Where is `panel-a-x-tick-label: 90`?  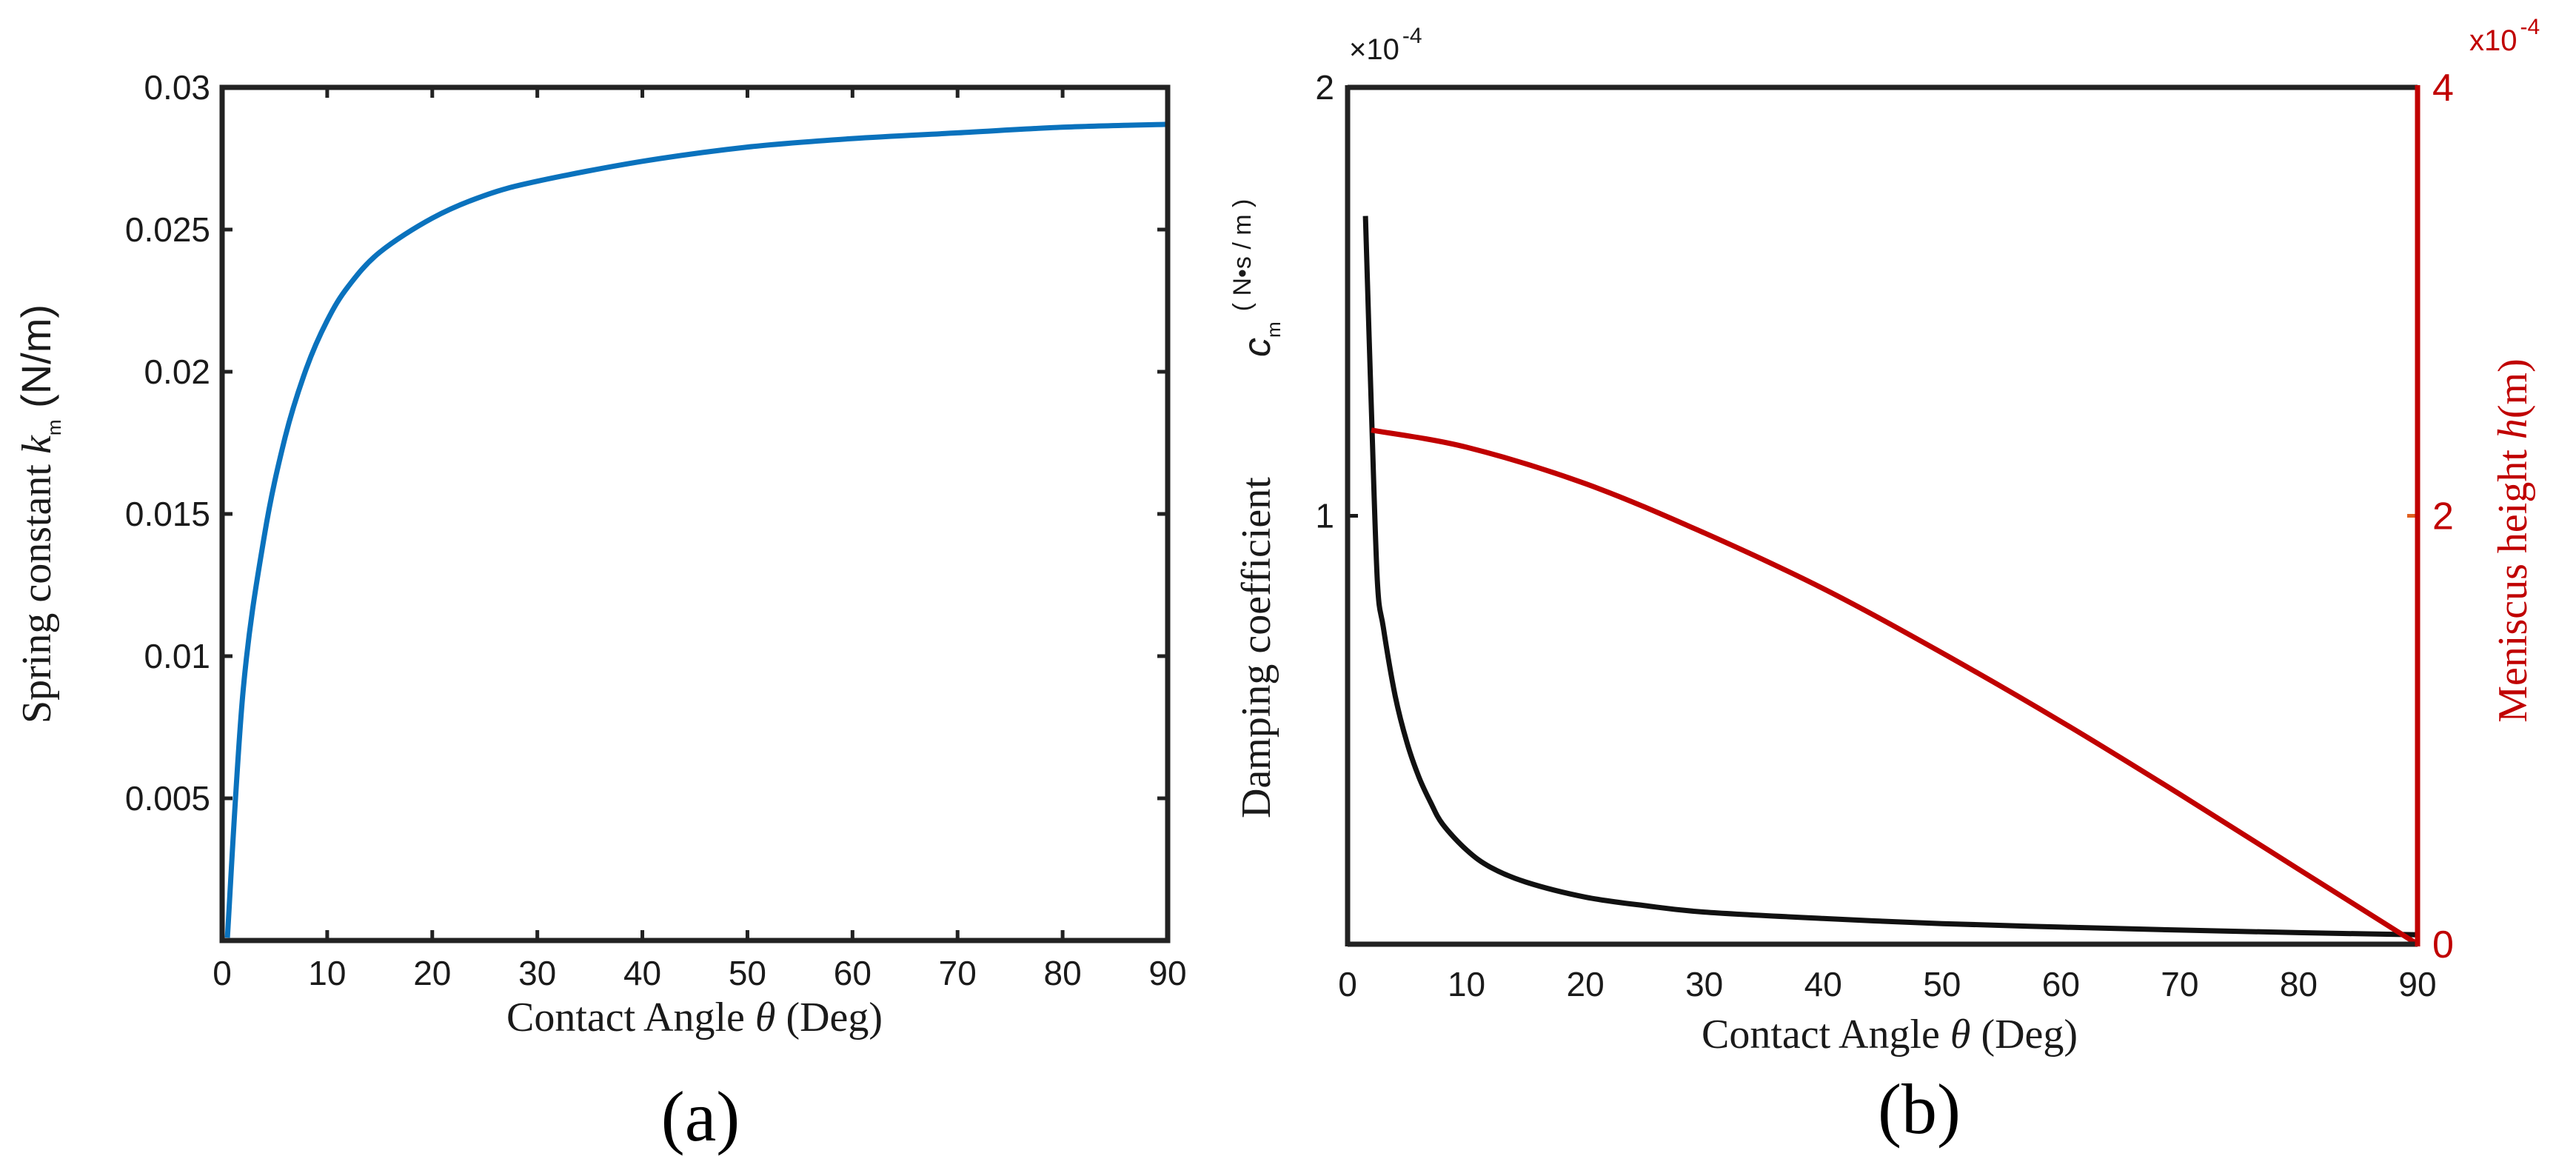 panel-a-x-tick-label: 90 is located at coordinates (1167, 973).